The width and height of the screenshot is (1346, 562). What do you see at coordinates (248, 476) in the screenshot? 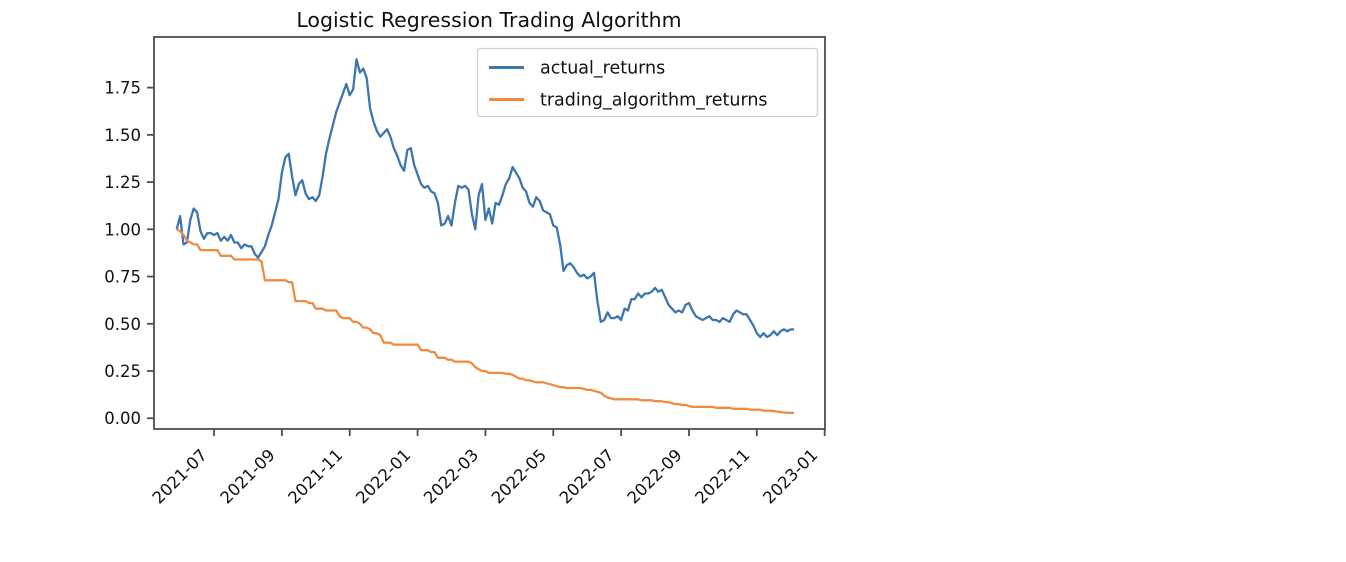
I see `x-tick-label: 2021-09` at bounding box center [248, 476].